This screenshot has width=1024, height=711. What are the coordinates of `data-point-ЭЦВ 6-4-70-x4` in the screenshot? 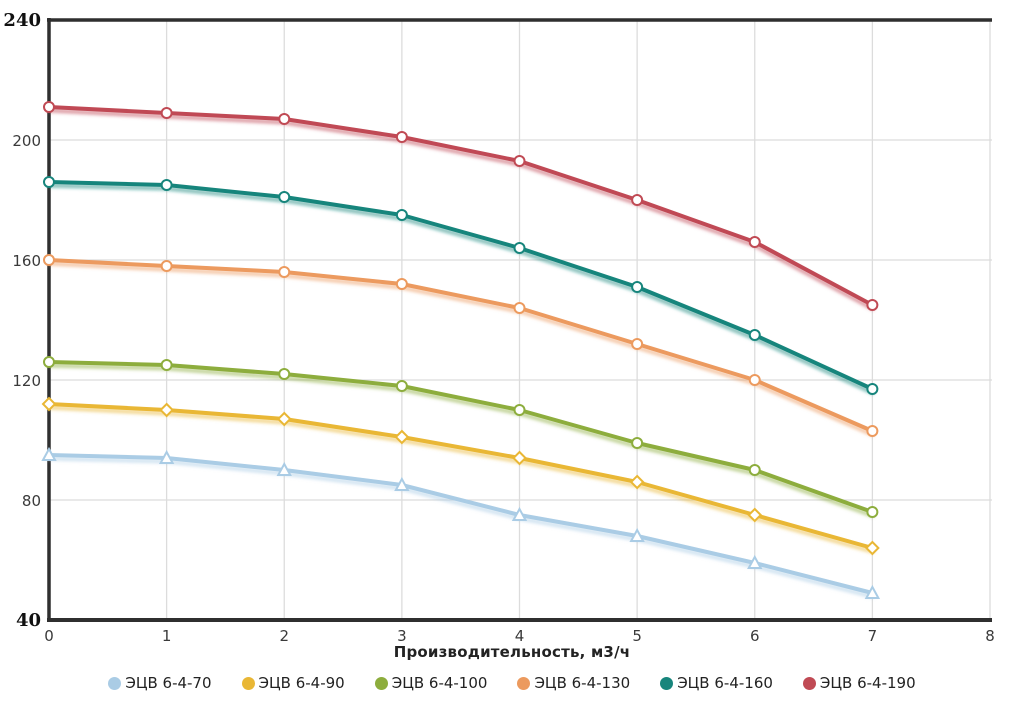 It's located at (519, 513).